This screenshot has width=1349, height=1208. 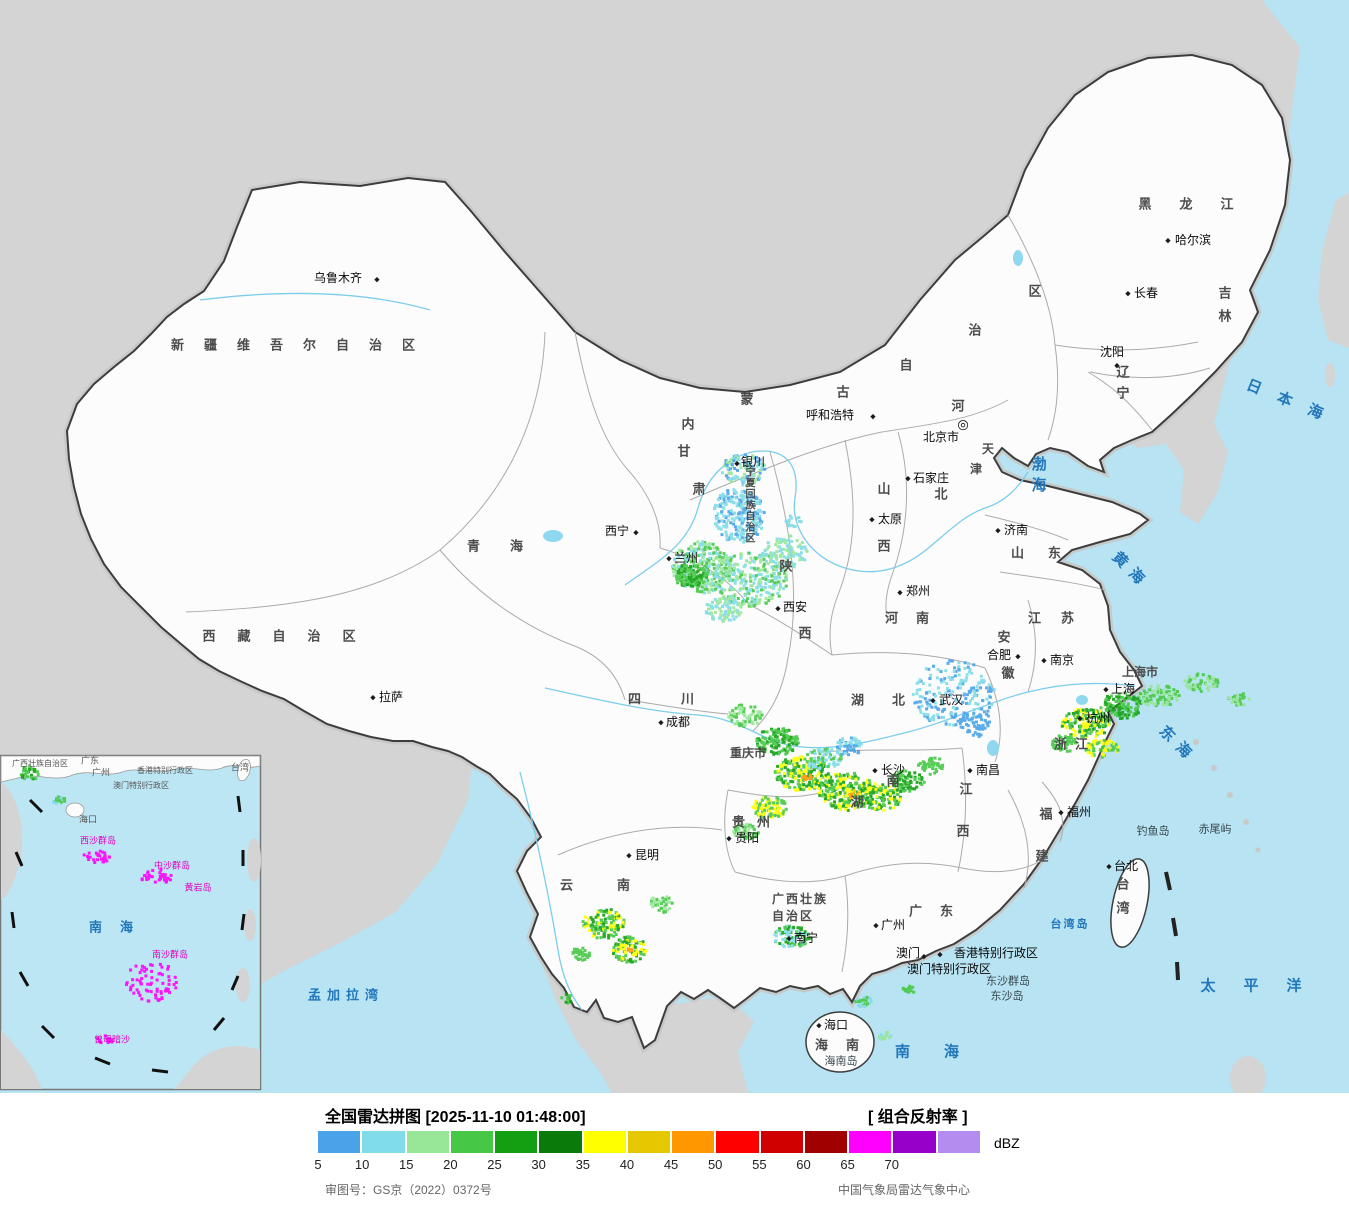 I want to click on legend-tick: 65, so click(x=847, y=1164).